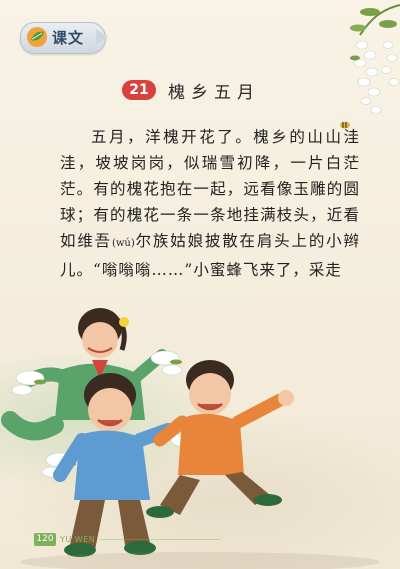  What do you see at coordinates (220, 439) in the screenshot?
I see `boy-figure-orange` at bounding box center [220, 439].